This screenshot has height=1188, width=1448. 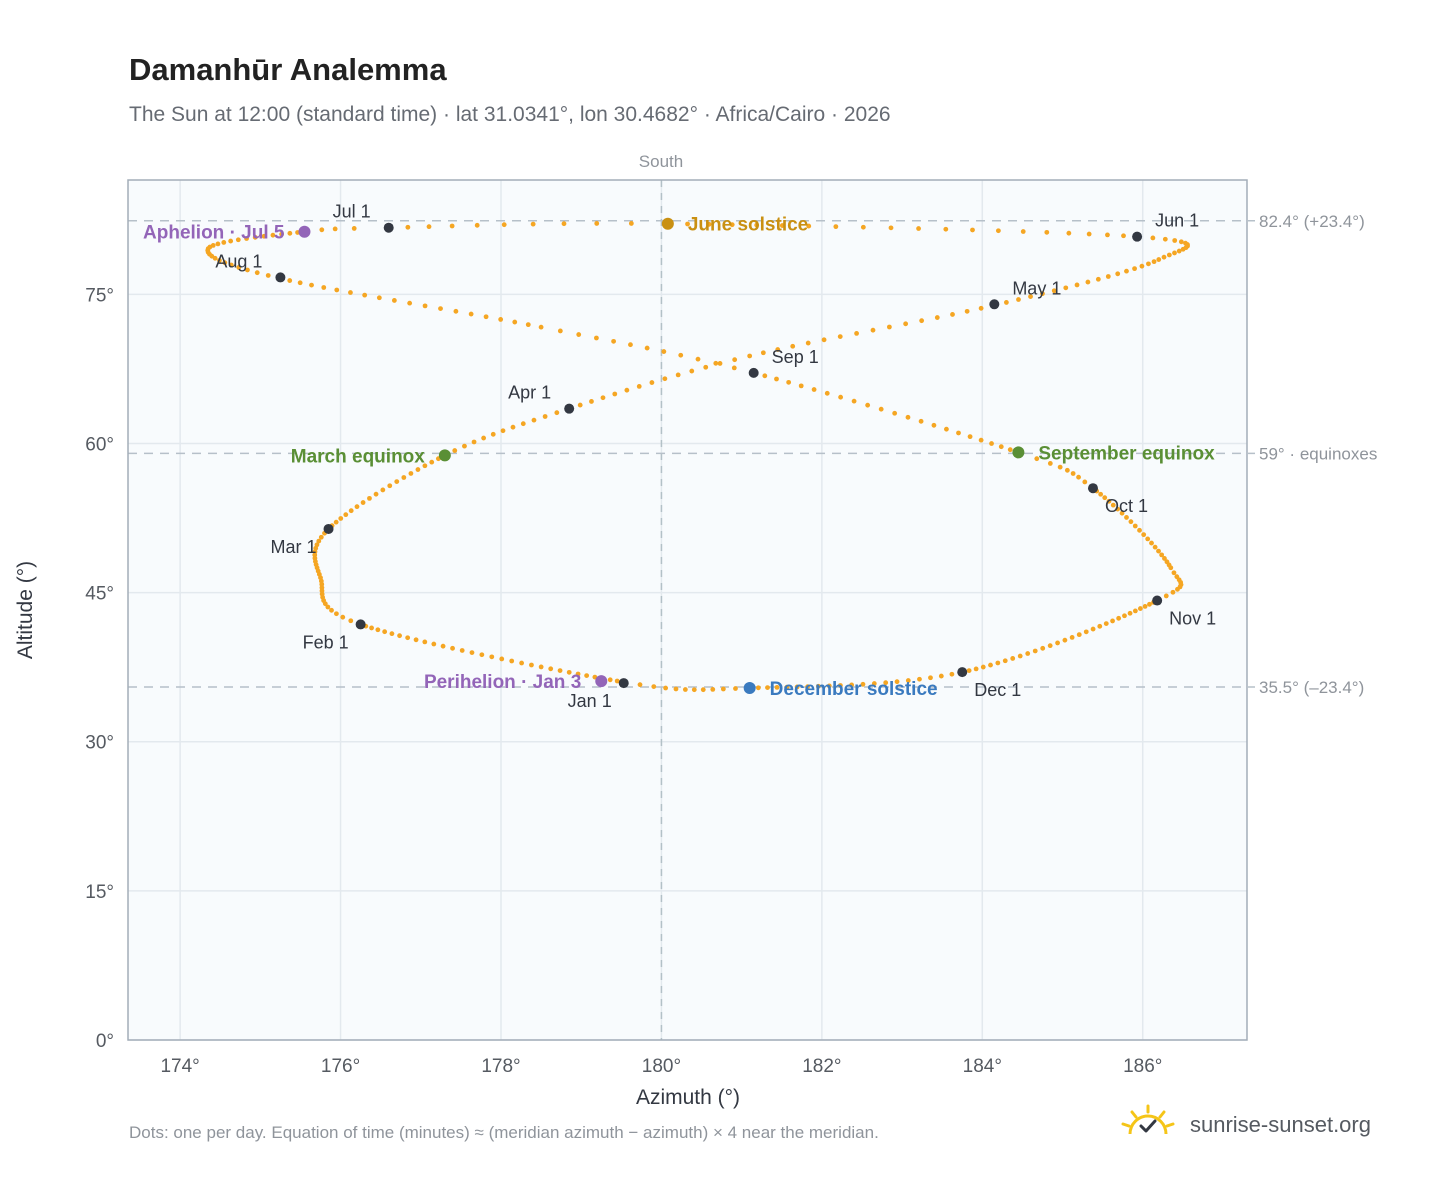 I want to click on x-tick-label: 180°, so click(x=661, y=1066).